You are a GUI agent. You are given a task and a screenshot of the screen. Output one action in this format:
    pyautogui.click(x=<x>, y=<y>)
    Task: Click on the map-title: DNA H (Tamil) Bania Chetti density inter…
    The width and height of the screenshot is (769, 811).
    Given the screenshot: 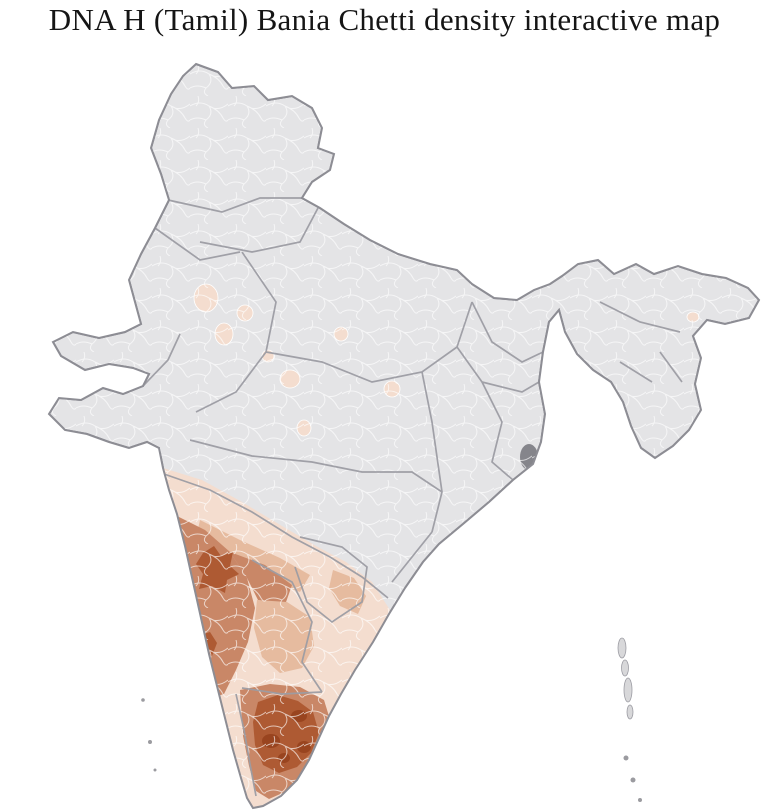 What is the action you would take?
    pyautogui.click(x=384, y=19)
    